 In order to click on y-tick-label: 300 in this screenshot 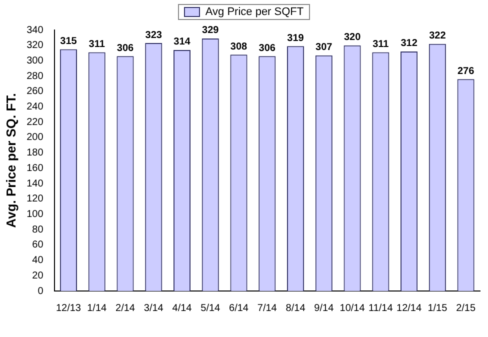, I will do `click(35, 60)`.